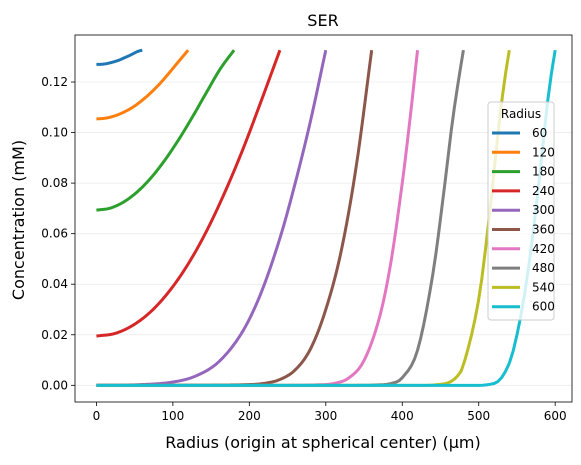  I want to click on x-tick-label: 100, so click(172, 416).